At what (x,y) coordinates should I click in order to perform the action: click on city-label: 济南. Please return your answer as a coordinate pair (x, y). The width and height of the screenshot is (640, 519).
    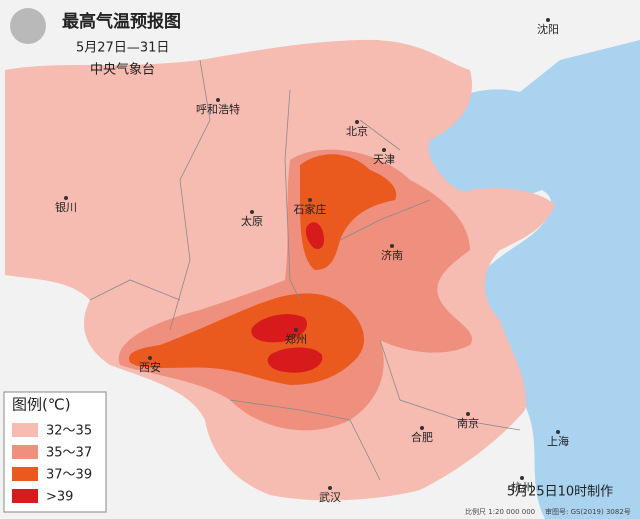
    Looking at the image, I should click on (392, 255).